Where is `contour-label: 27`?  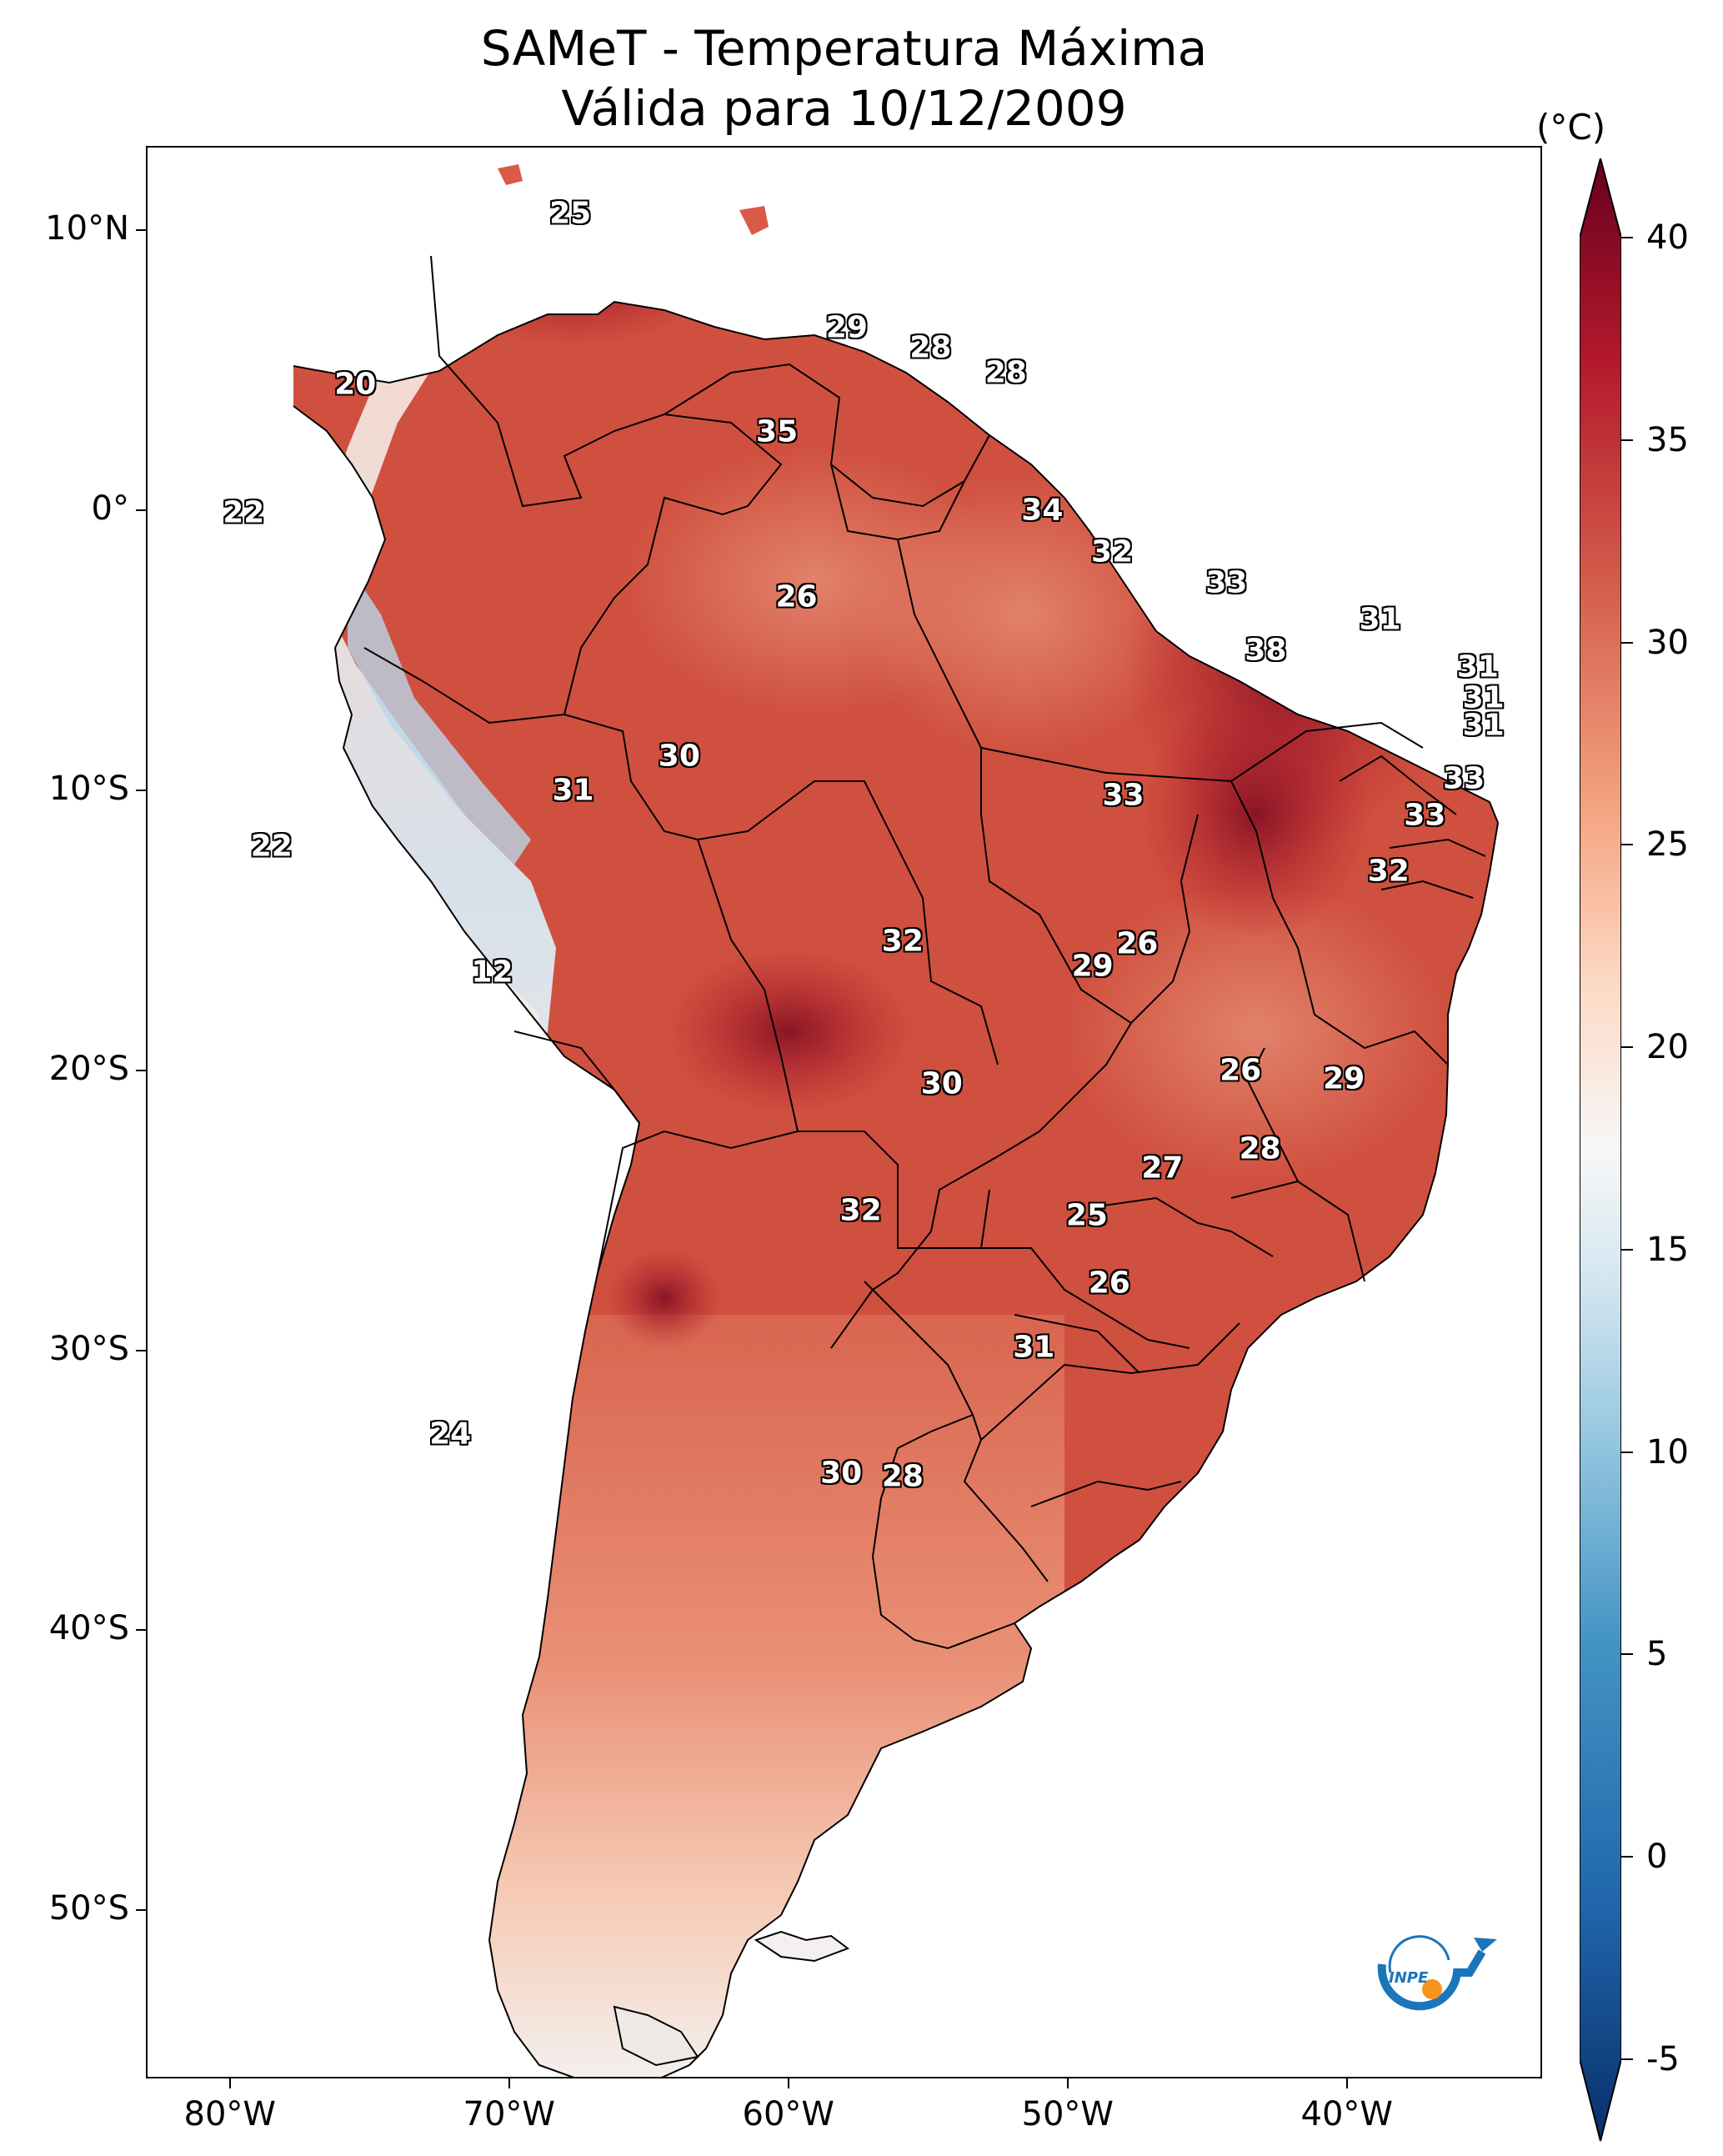 contour-label: 27 is located at coordinates (1162, 1168).